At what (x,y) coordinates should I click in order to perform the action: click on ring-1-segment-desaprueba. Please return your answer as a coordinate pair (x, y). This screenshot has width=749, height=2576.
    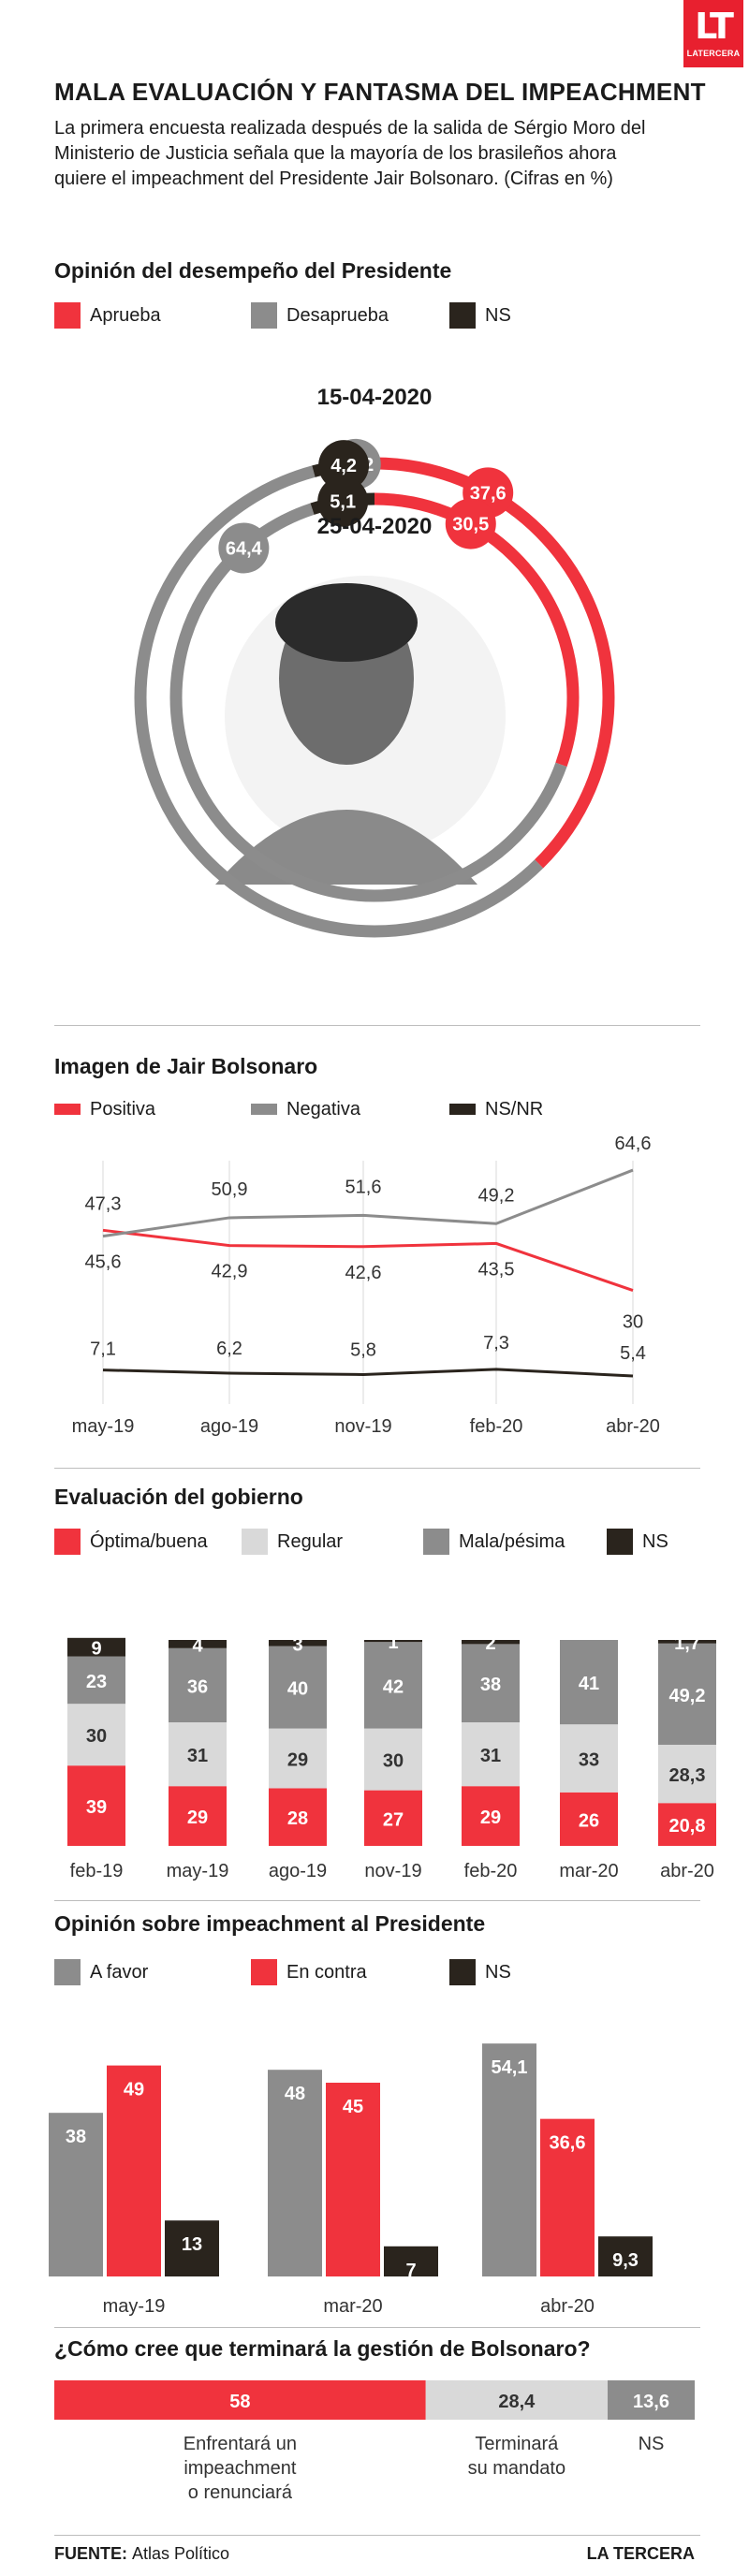
    Looking at the image, I should click on (374, 697).